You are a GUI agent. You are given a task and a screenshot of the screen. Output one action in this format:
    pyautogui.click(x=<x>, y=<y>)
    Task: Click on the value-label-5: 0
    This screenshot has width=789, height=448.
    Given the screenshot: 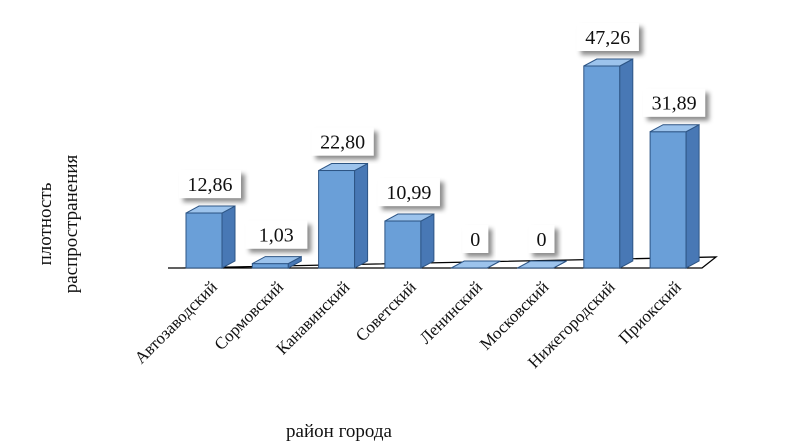 What is the action you would take?
    pyautogui.click(x=475, y=239)
    